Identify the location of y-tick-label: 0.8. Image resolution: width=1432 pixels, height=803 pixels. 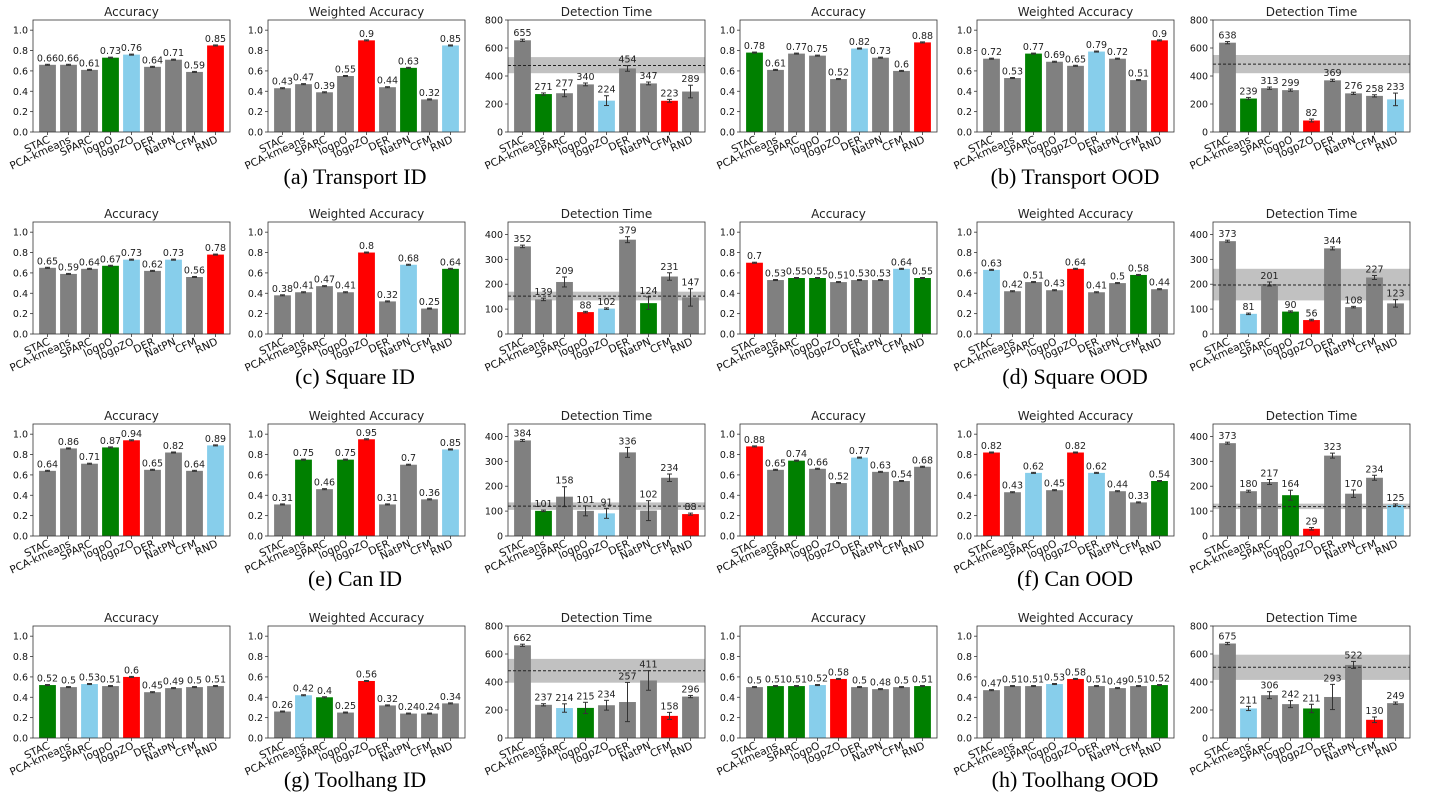
(20, 253).